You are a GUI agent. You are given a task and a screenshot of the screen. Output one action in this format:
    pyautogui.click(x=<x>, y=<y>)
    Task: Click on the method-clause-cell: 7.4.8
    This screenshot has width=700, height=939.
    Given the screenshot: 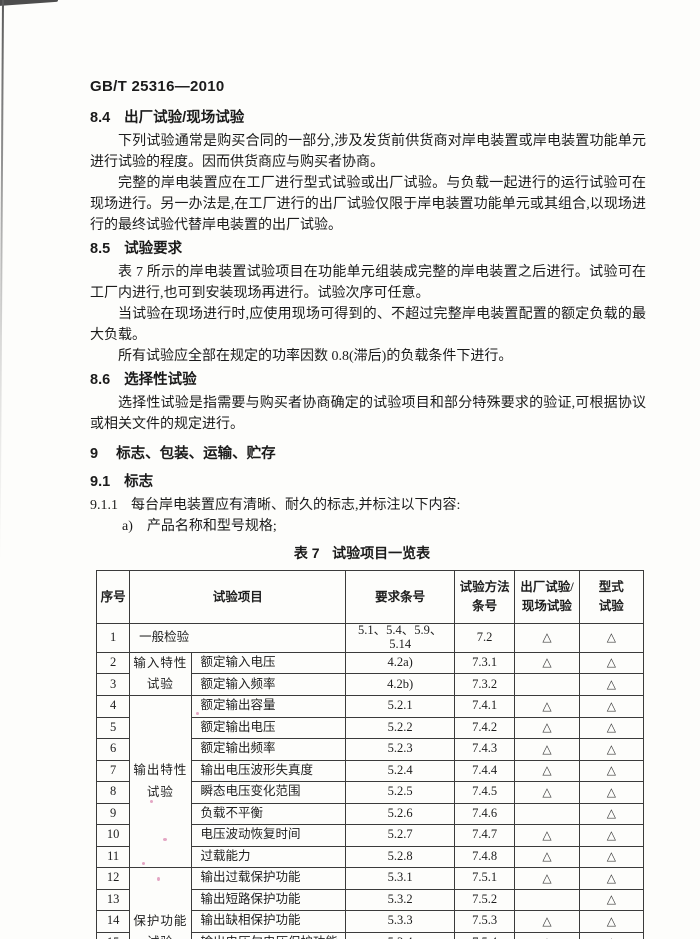 What is the action you would take?
    pyautogui.click(x=484, y=856)
    